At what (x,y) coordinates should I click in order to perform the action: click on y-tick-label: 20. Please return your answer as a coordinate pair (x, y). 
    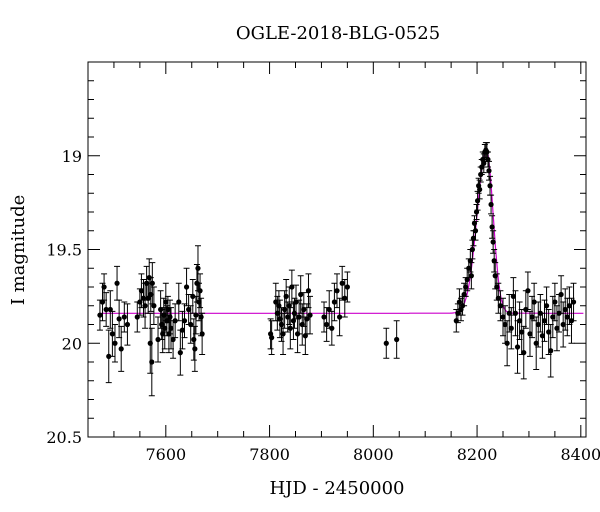
    Looking at the image, I should click on (72, 343).